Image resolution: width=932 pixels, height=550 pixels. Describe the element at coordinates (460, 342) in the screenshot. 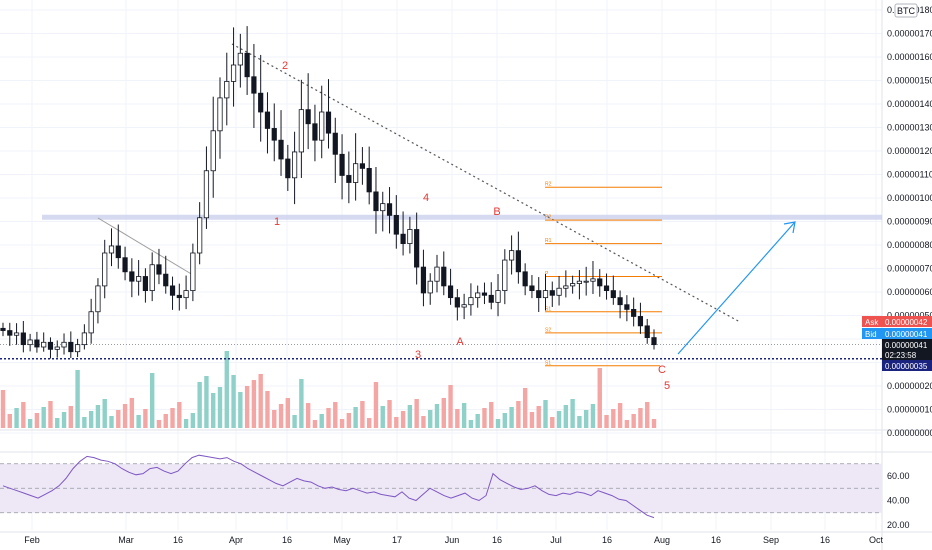

I see `wave-label: A` at that location.